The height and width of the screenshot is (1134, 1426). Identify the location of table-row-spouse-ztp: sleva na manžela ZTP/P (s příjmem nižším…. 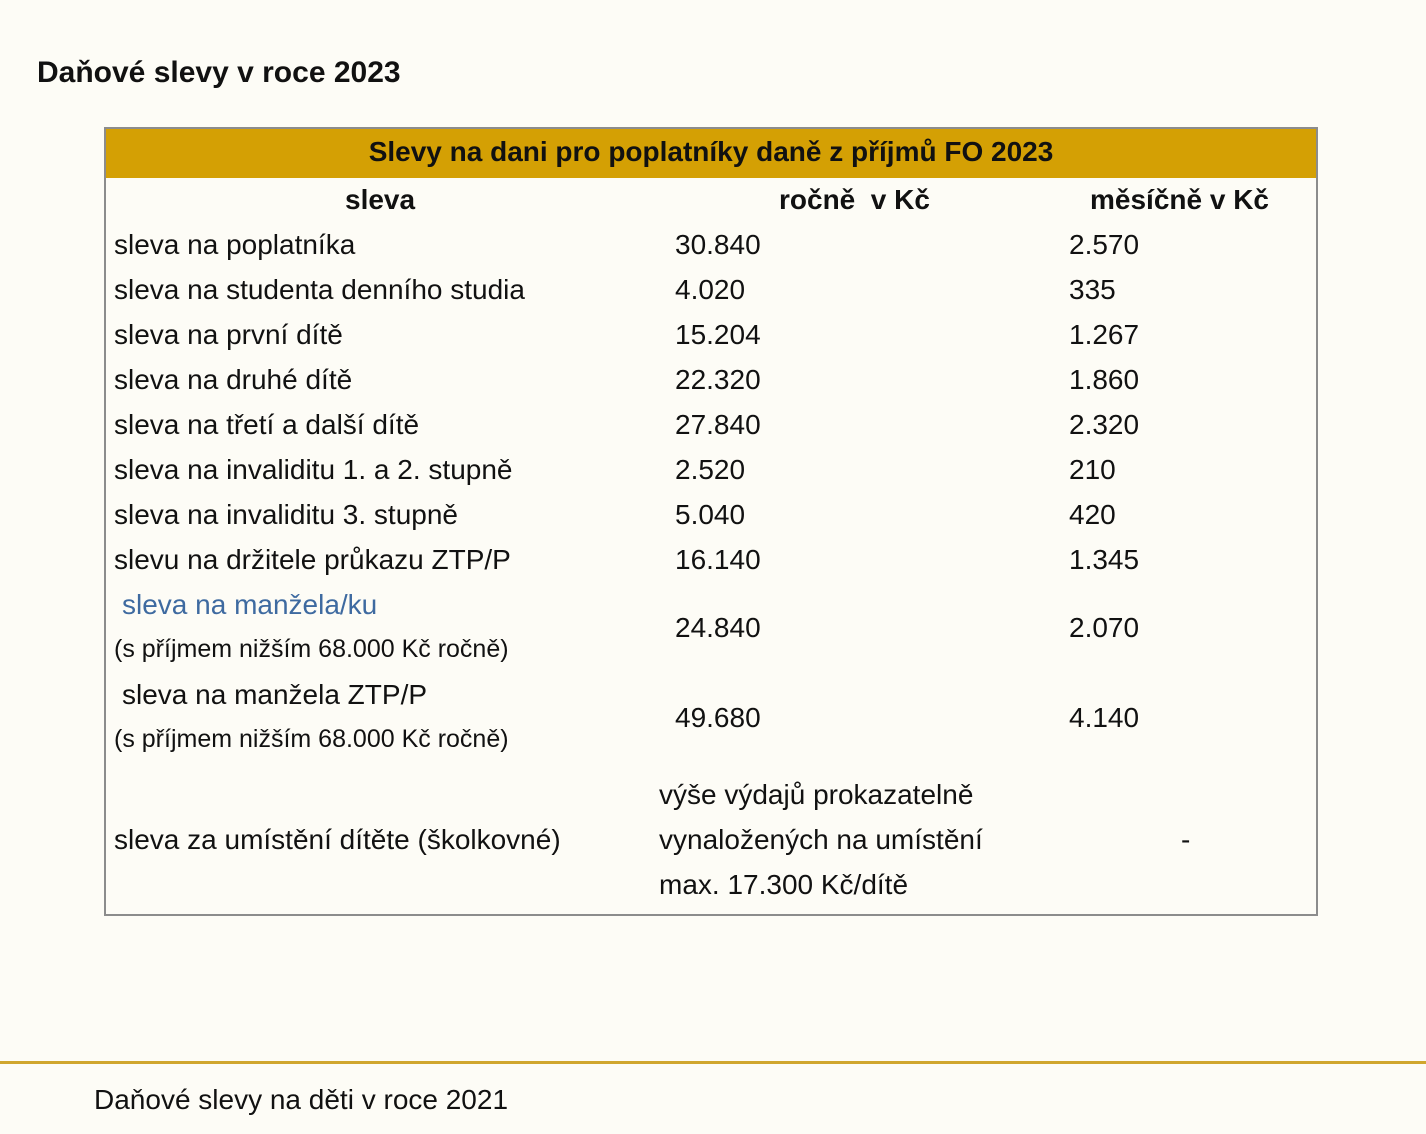
(711, 717).